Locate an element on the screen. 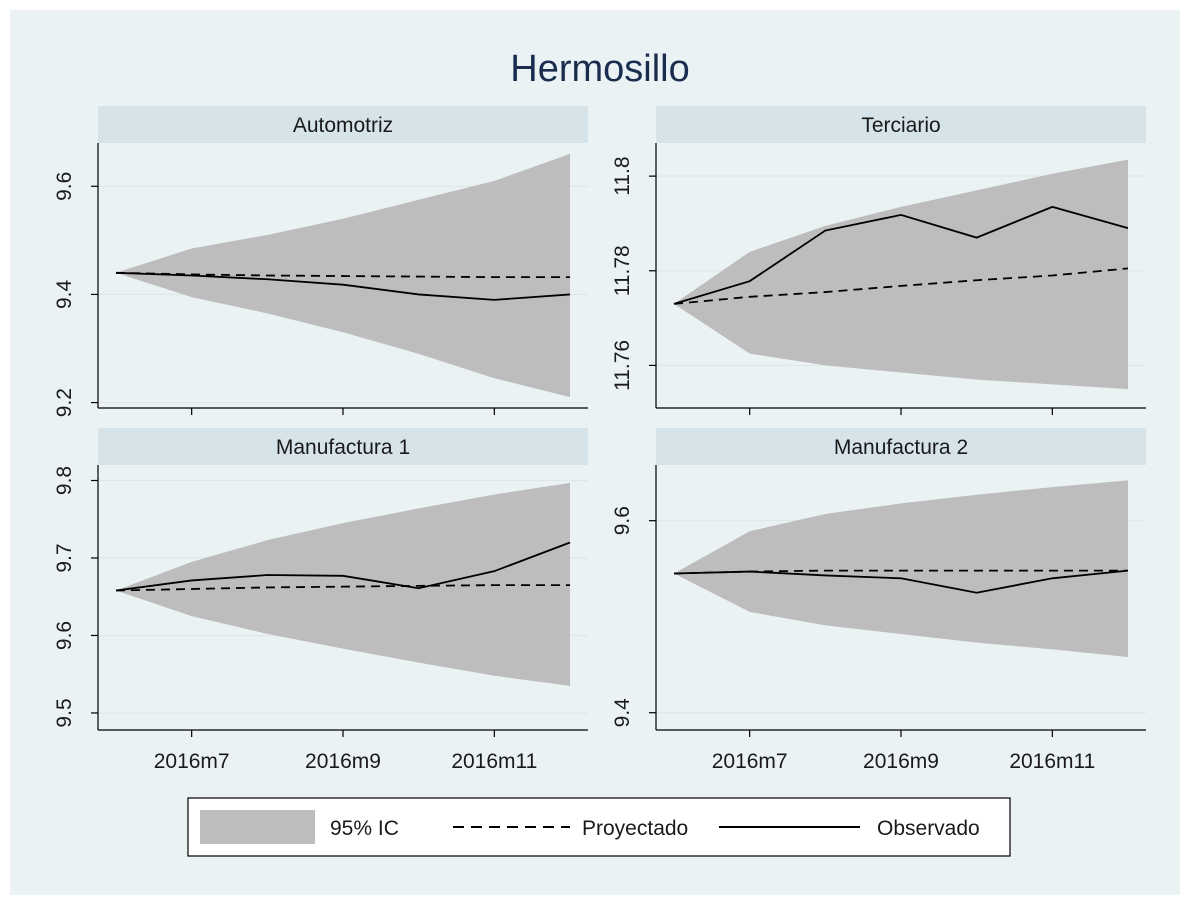 Image resolution: width=1189 pixels, height=899 pixels. y-tick-label: 11.76 is located at coordinates (622, 365).